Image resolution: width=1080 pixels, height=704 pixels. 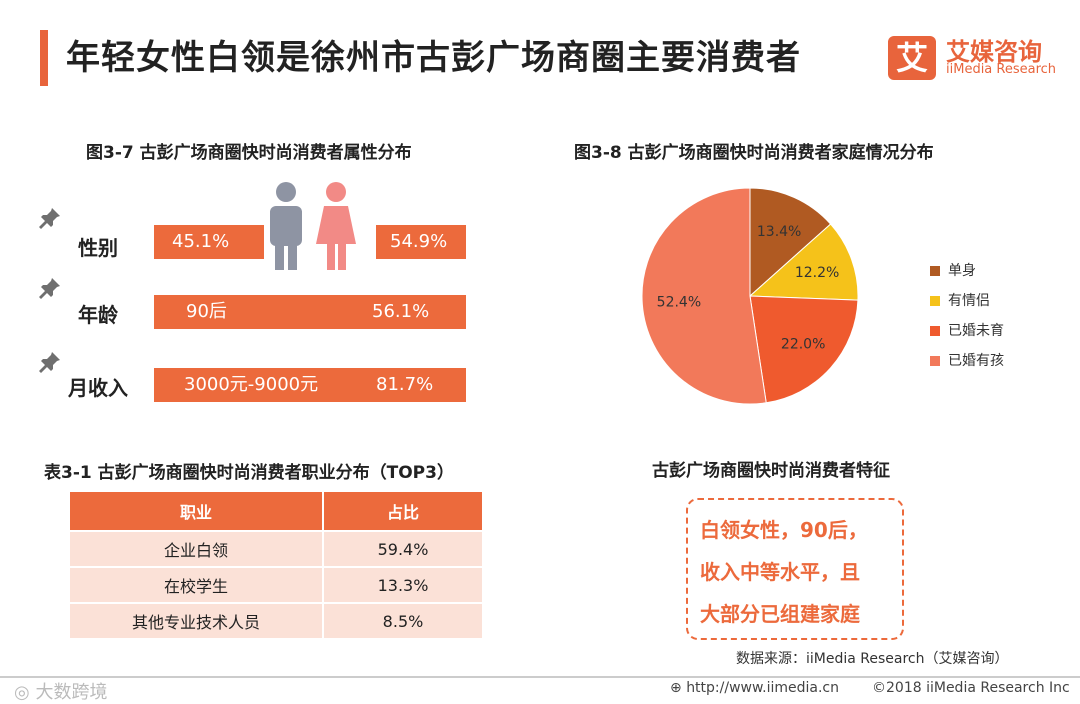 I want to click on pie-data-label: 22.0%, so click(x=803, y=344).